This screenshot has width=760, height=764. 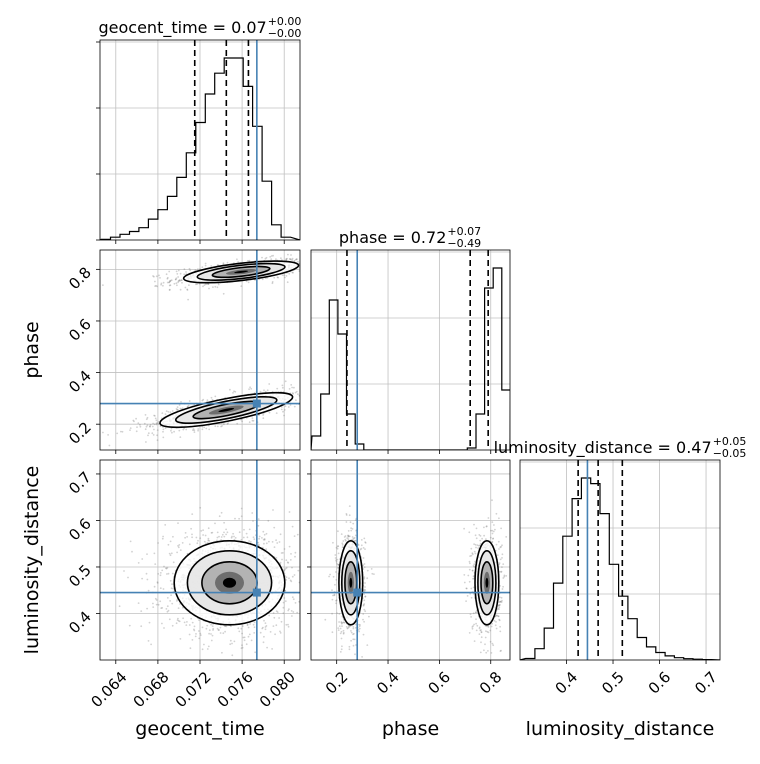 I want to click on density-fill, so click(x=350, y=583).